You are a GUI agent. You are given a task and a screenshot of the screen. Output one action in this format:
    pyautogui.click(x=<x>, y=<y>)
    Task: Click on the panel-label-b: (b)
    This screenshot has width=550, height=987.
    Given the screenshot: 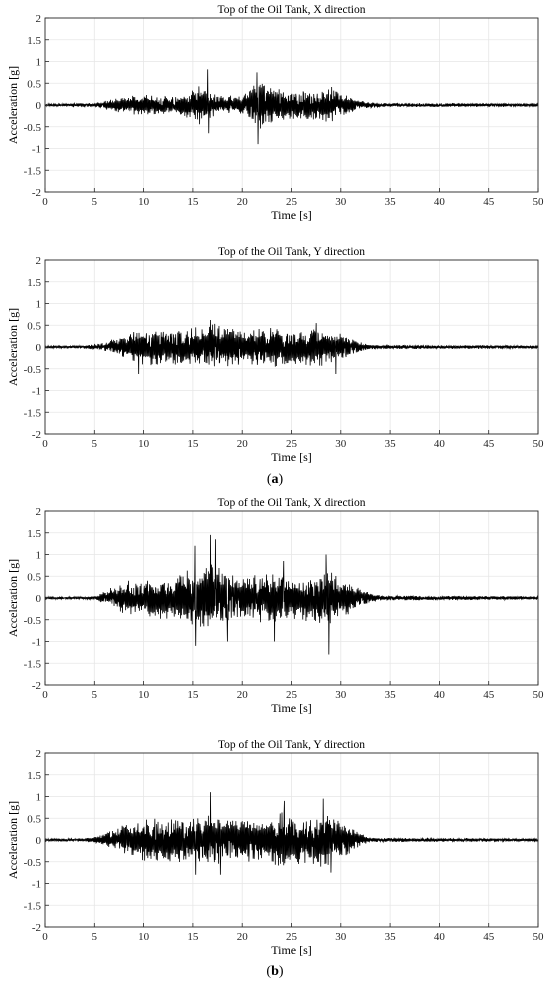 What is the action you would take?
    pyautogui.click(x=275, y=972)
    